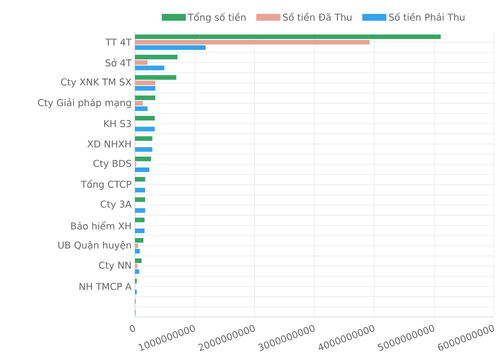  Describe the element at coordinates (101, 225) in the screenshot. I see `y-tick-label: Bảo hiểm XH` at that location.